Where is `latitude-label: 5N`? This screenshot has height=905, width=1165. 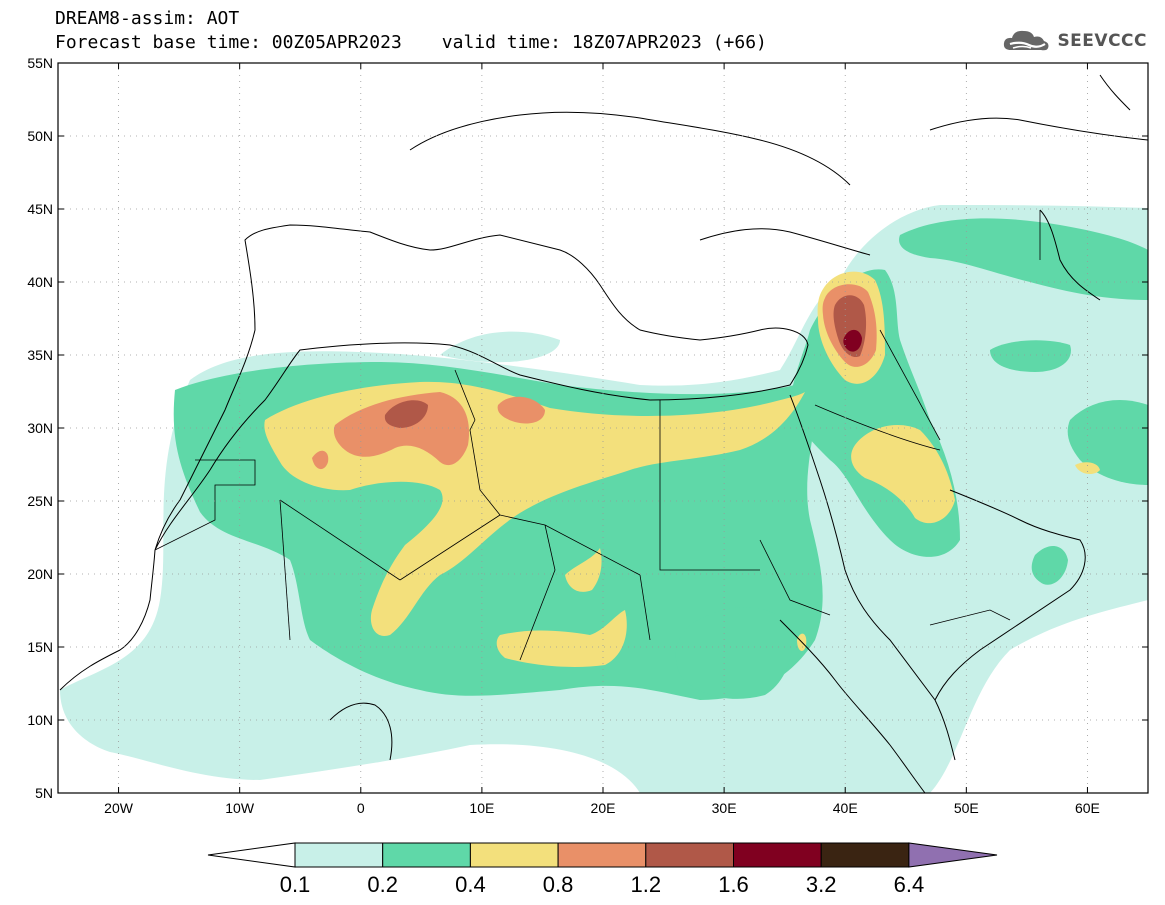
latitude-label: 5N is located at coordinates (44, 793).